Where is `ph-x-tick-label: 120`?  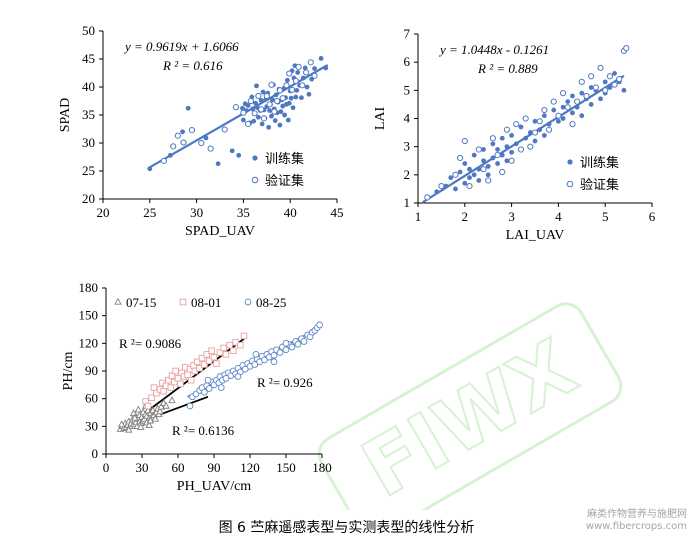 ph-x-tick-label: 120 is located at coordinates (250, 467).